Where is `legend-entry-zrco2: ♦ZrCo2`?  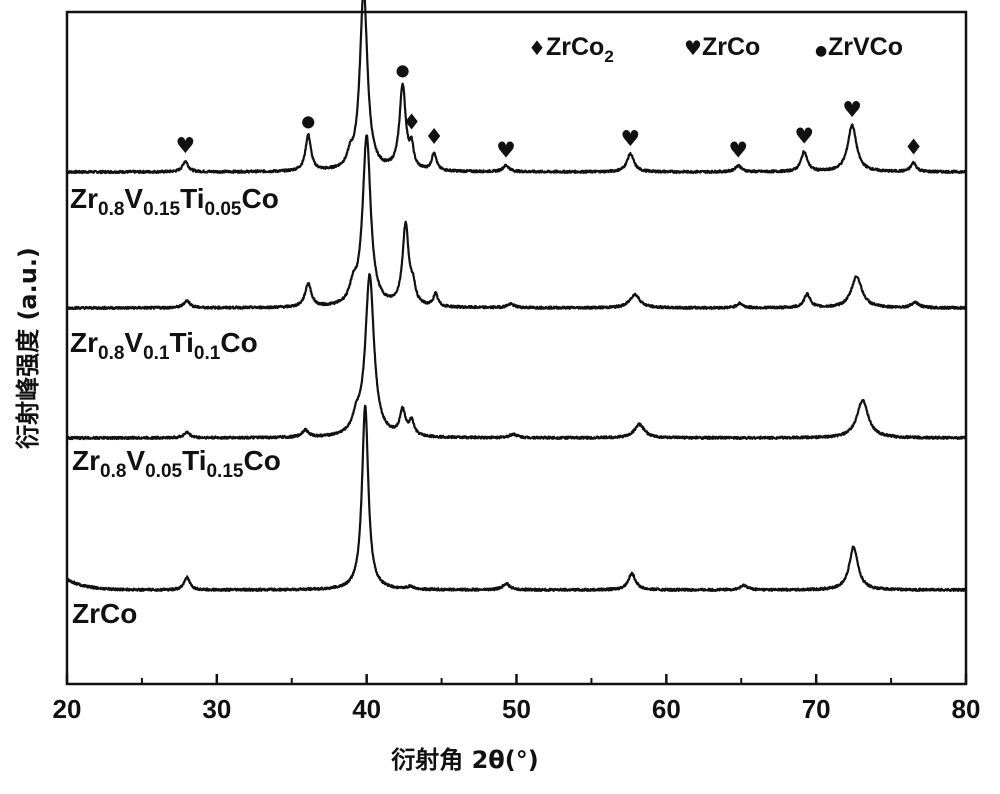 legend-entry-zrco2: ♦ZrCo2 is located at coordinates (571, 49).